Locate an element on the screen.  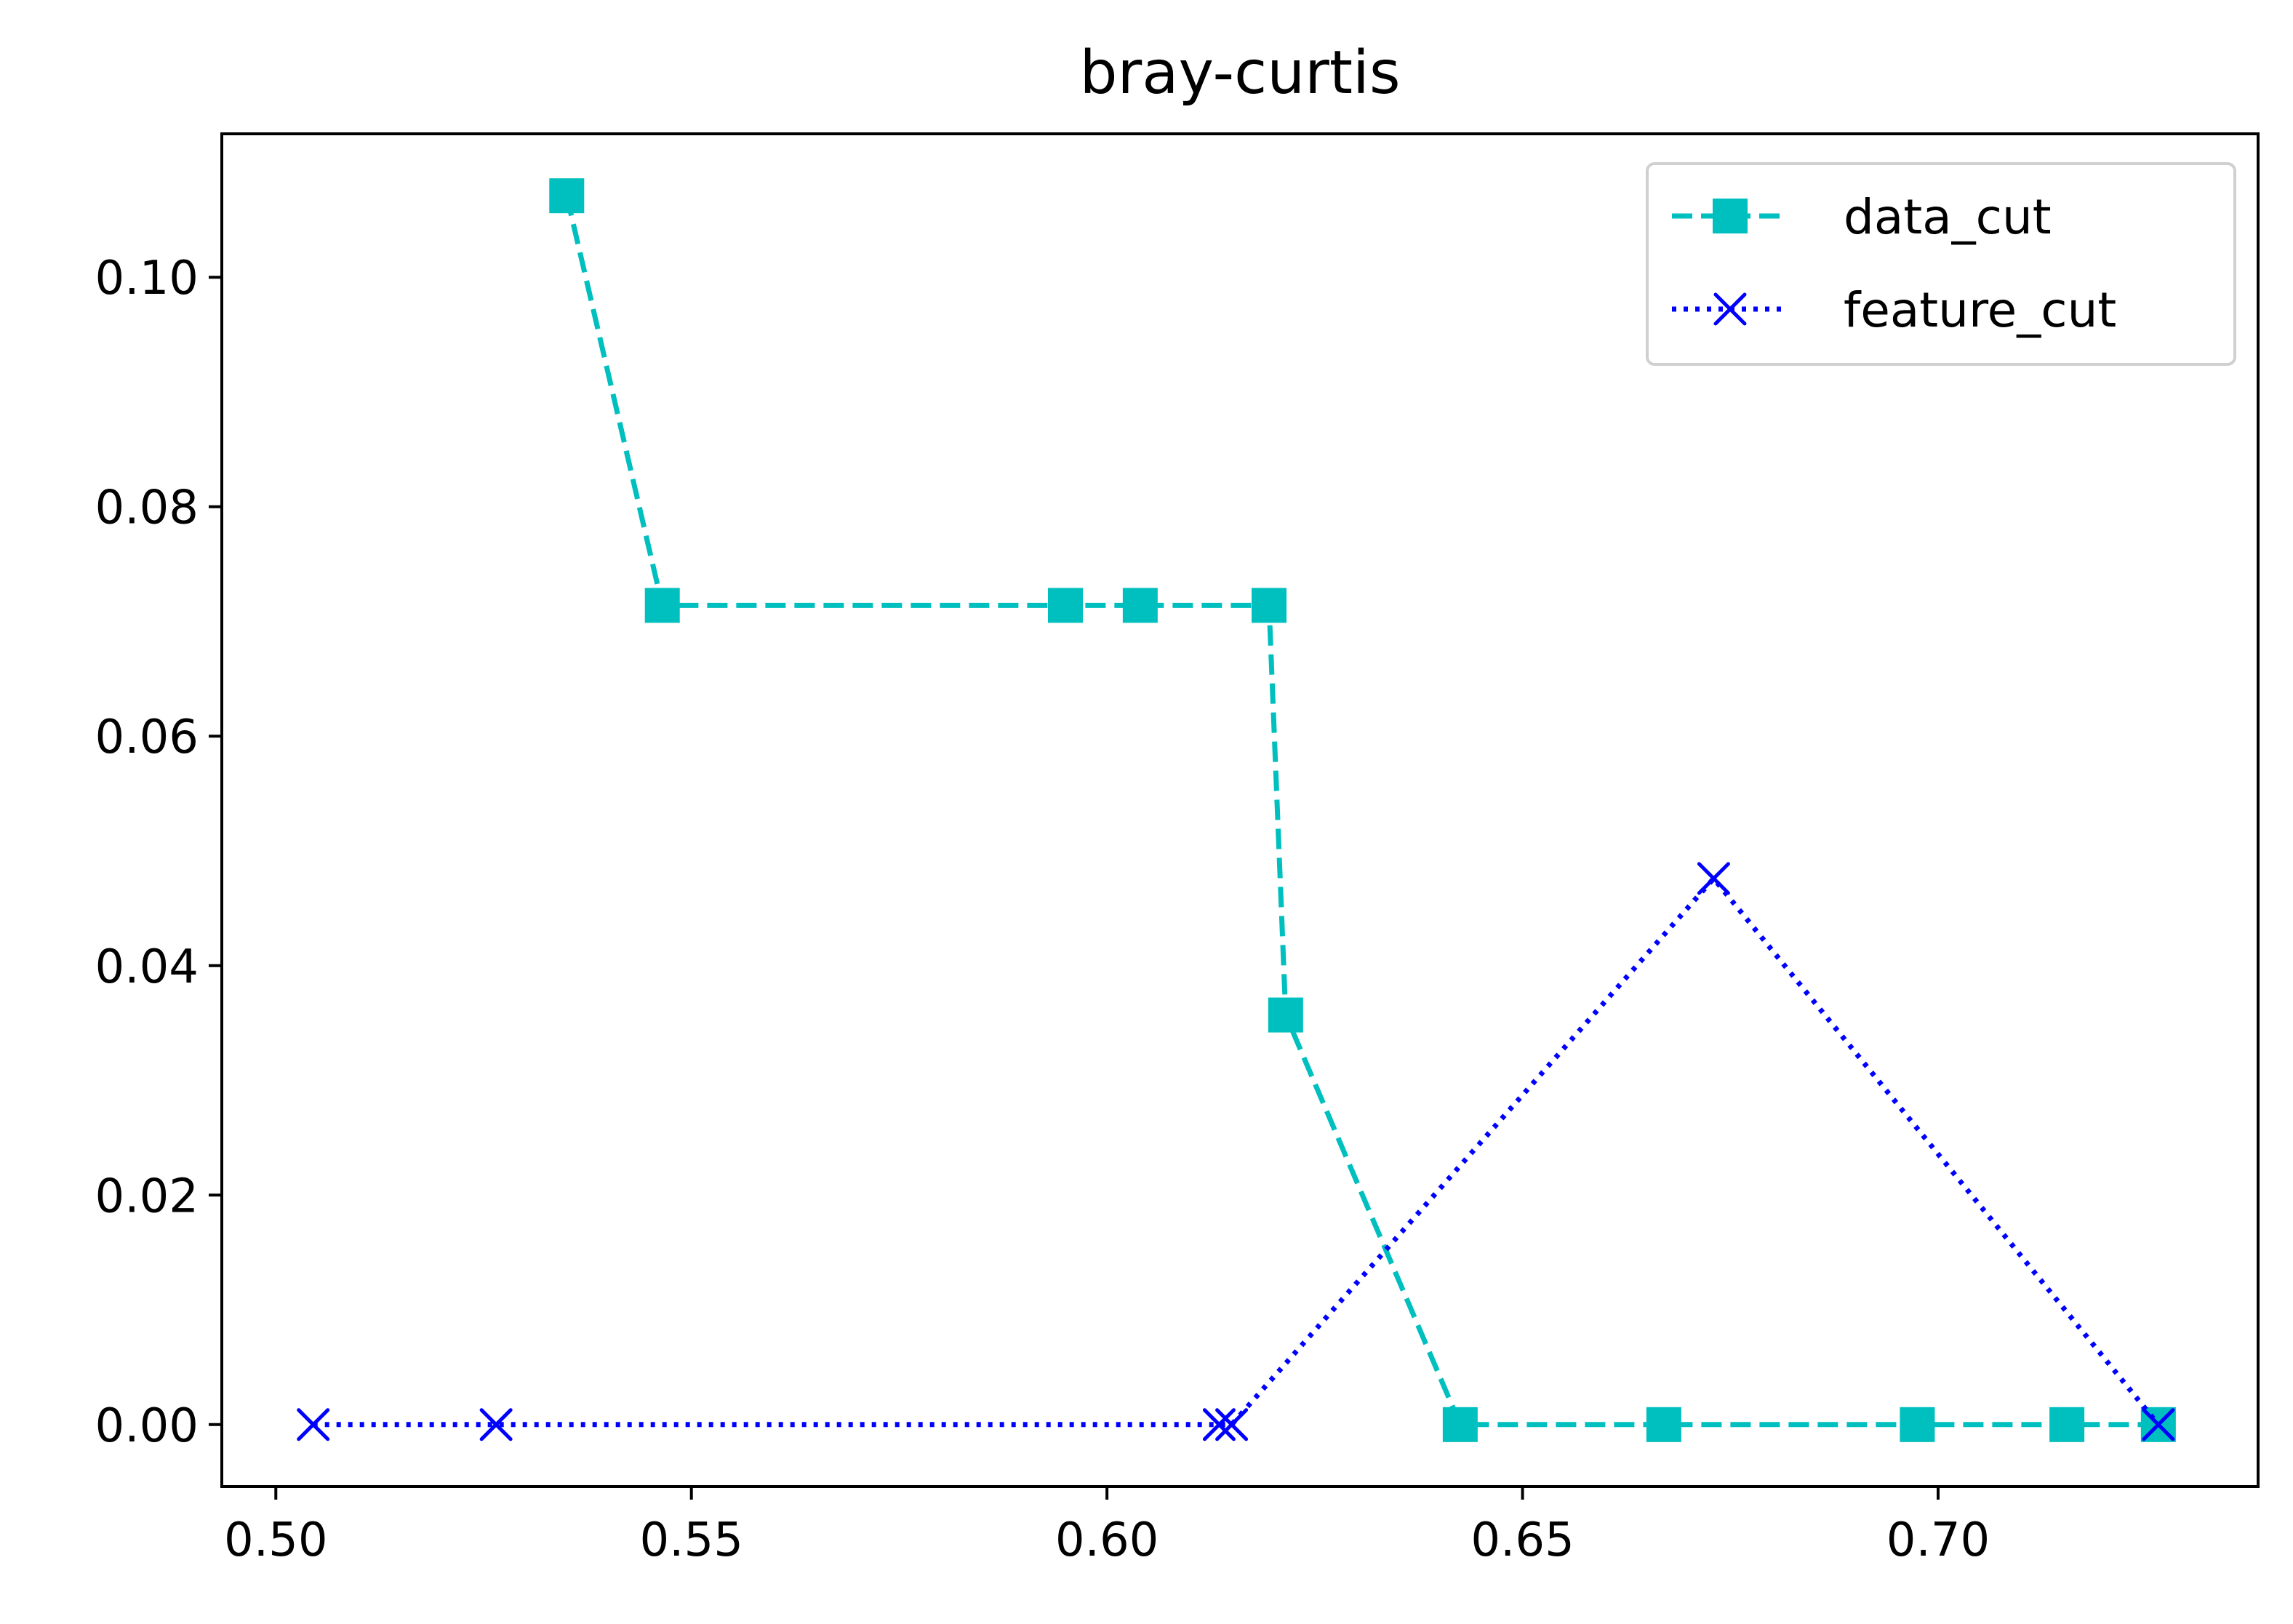
x-tick-label: 0.60 is located at coordinates (1107, 1540).